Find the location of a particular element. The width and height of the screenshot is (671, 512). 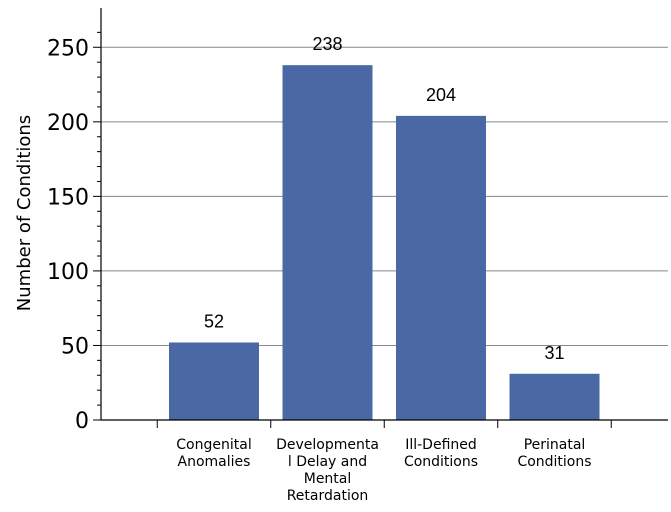

x-tick-label: Anomalies is located at coordinates (214, 462).